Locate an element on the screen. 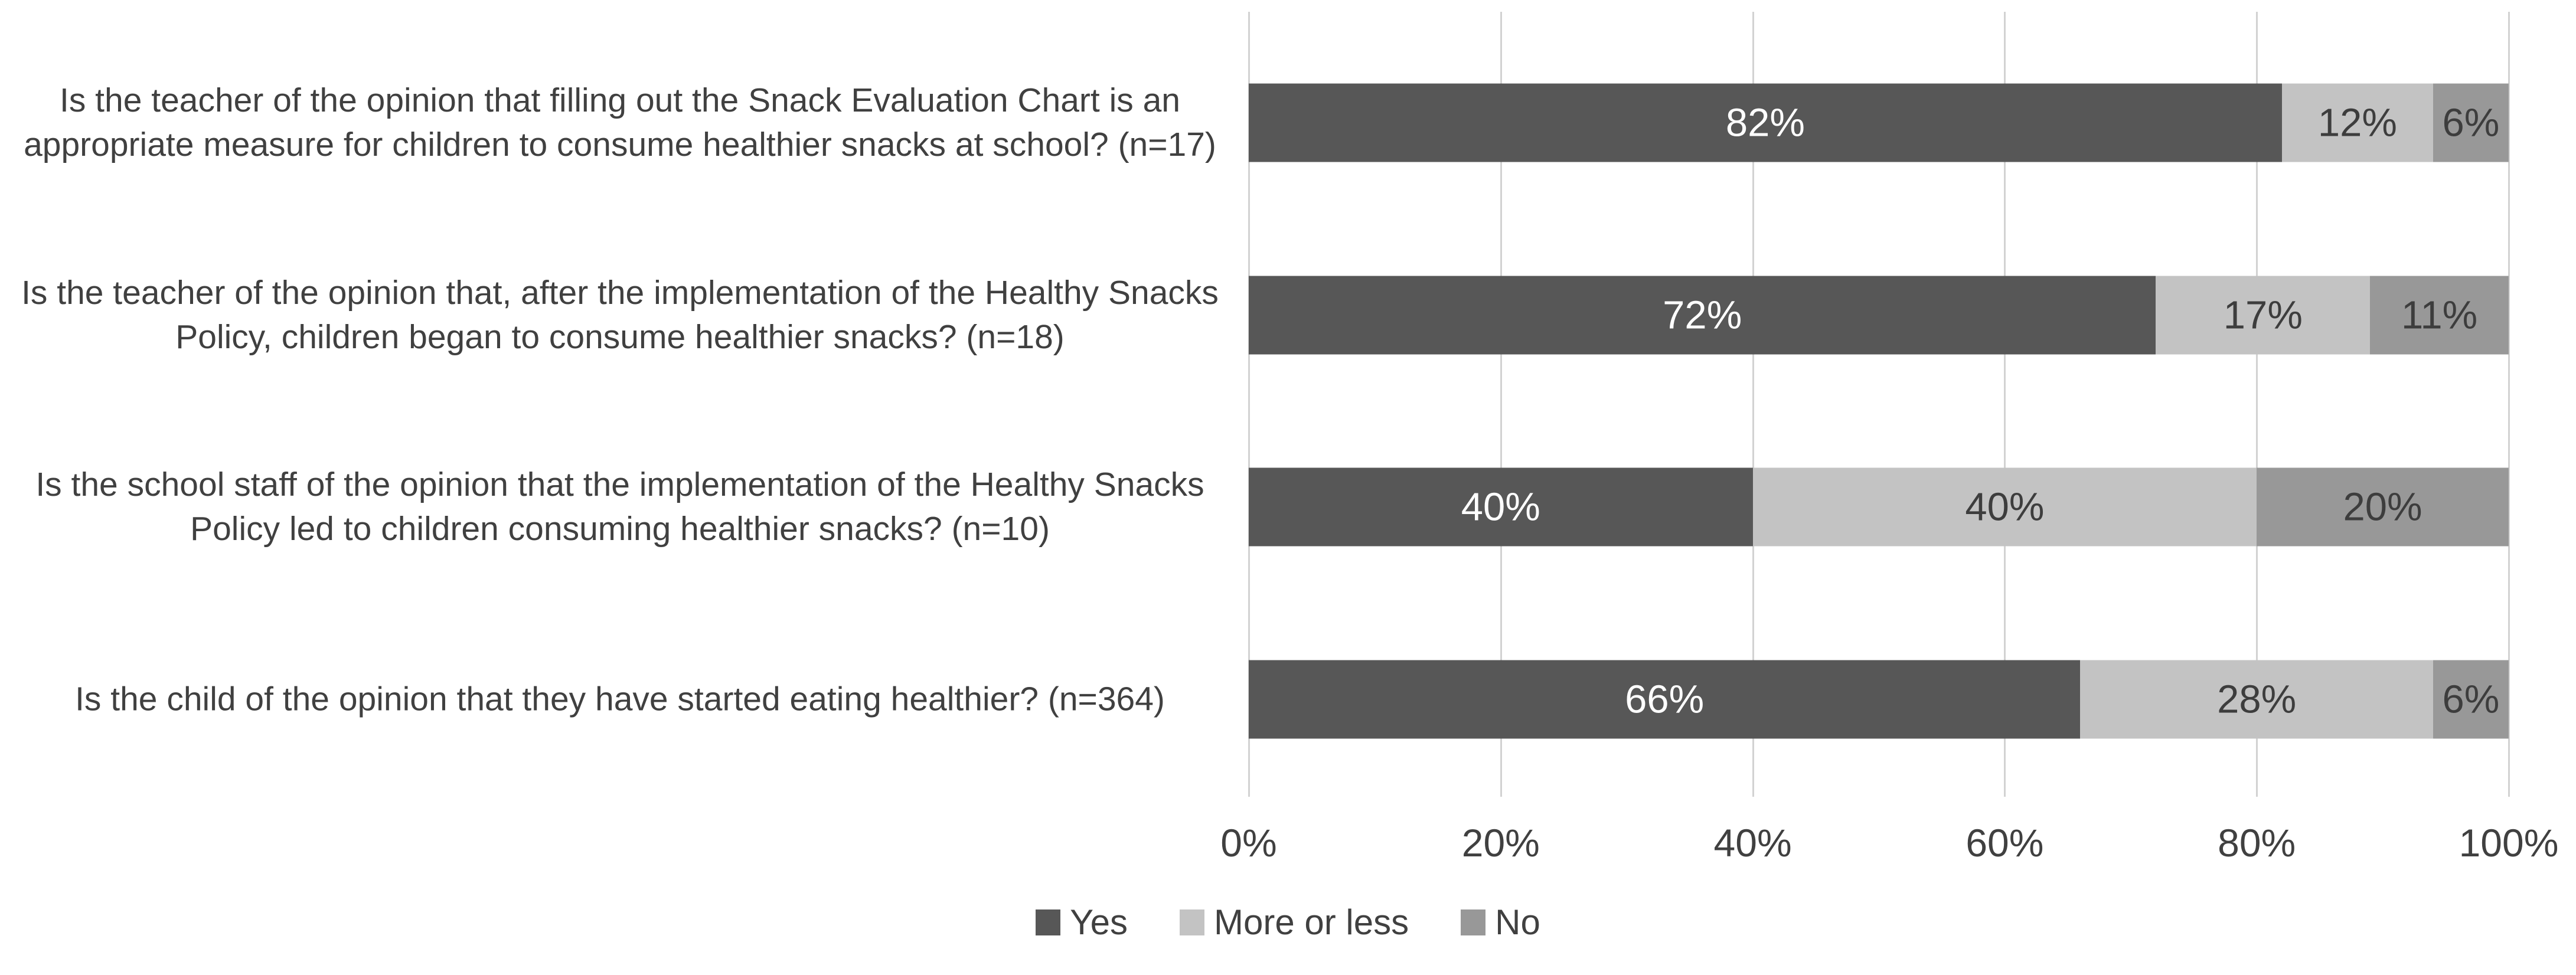 The image size is (2576, 975). bar-segment-yes: 40% is located at coordinates (1501, 507).